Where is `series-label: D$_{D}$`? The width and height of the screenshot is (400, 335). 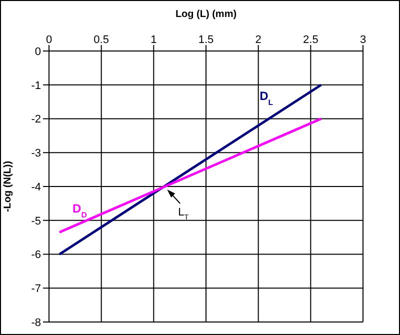
series-label: D$_{D}$ is located at coordinates (80, 211).